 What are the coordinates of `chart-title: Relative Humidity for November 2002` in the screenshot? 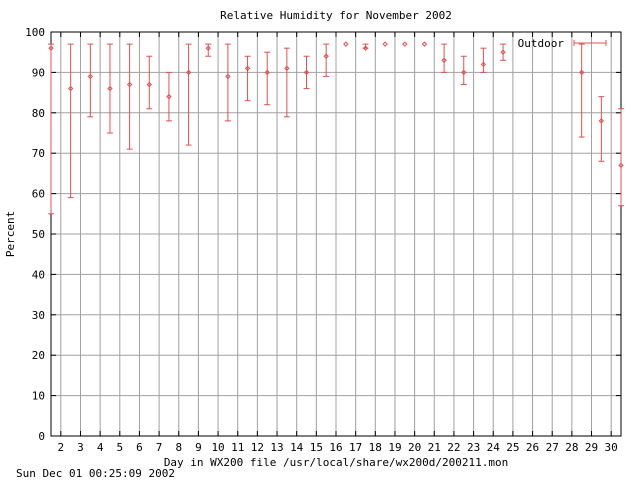 It's located at (336, 15).